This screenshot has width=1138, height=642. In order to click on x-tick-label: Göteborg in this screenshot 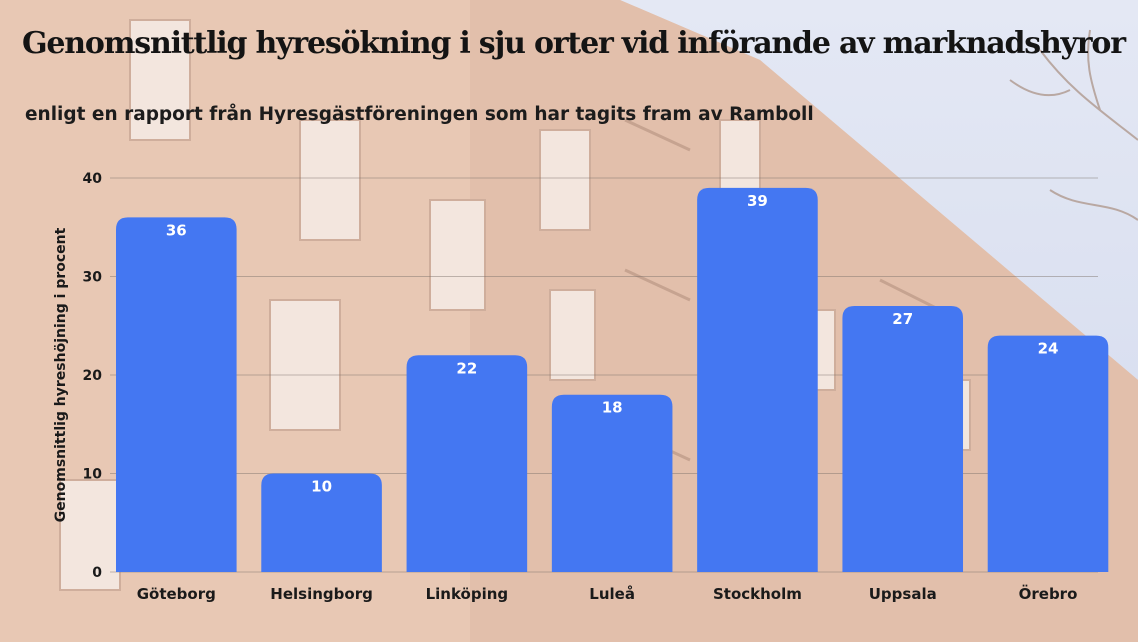, I will do `click(176, 594)`.